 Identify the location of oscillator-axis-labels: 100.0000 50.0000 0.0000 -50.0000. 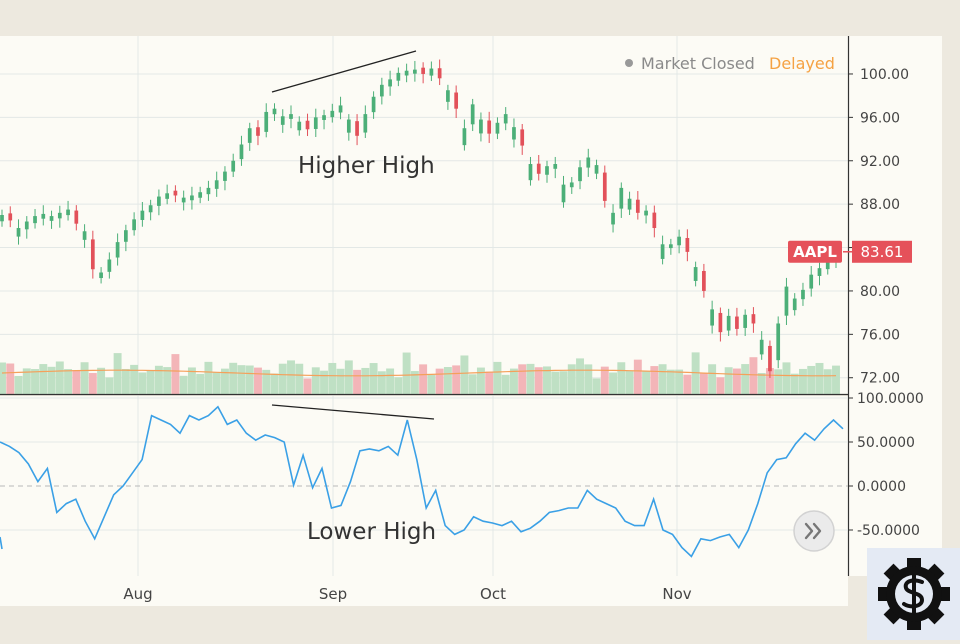
(886, 465).